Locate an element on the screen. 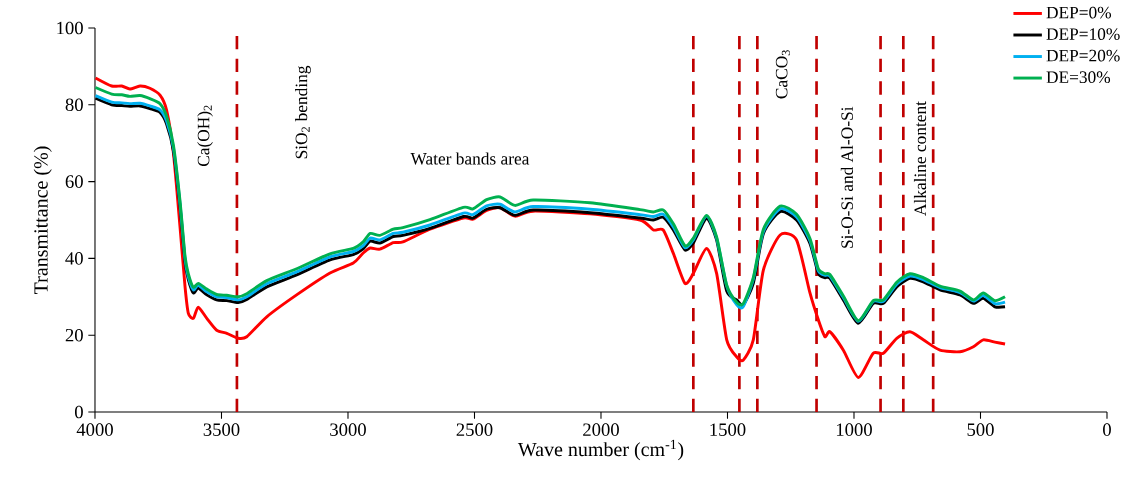 This screenshot has width=1128, height=493. x-tick-label: 3000 is located at coordinates (348, 429).